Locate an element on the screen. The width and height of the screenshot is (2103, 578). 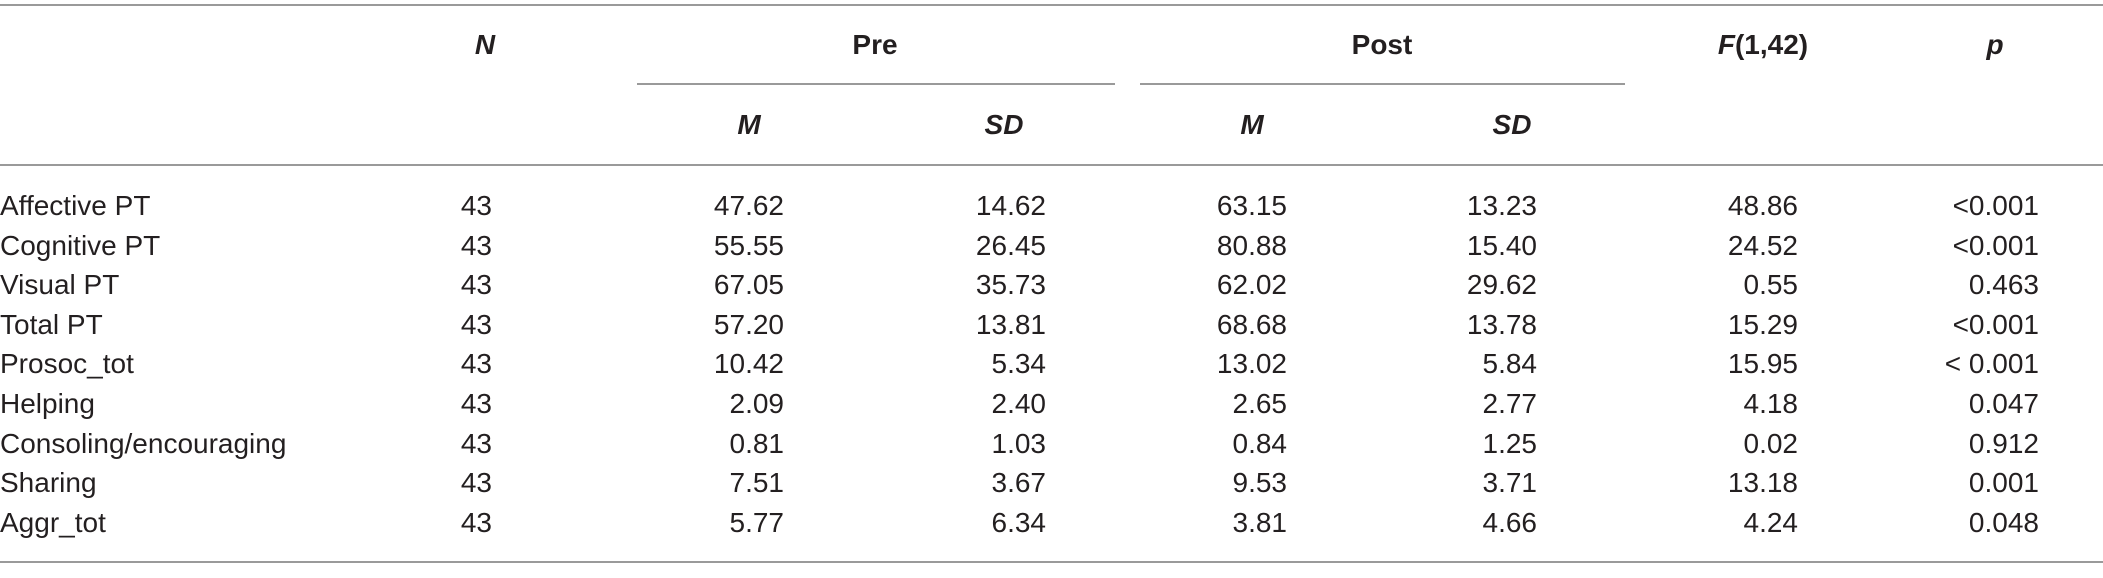
cell-pre-m: 5.77 is located at coordinates (757, 522).